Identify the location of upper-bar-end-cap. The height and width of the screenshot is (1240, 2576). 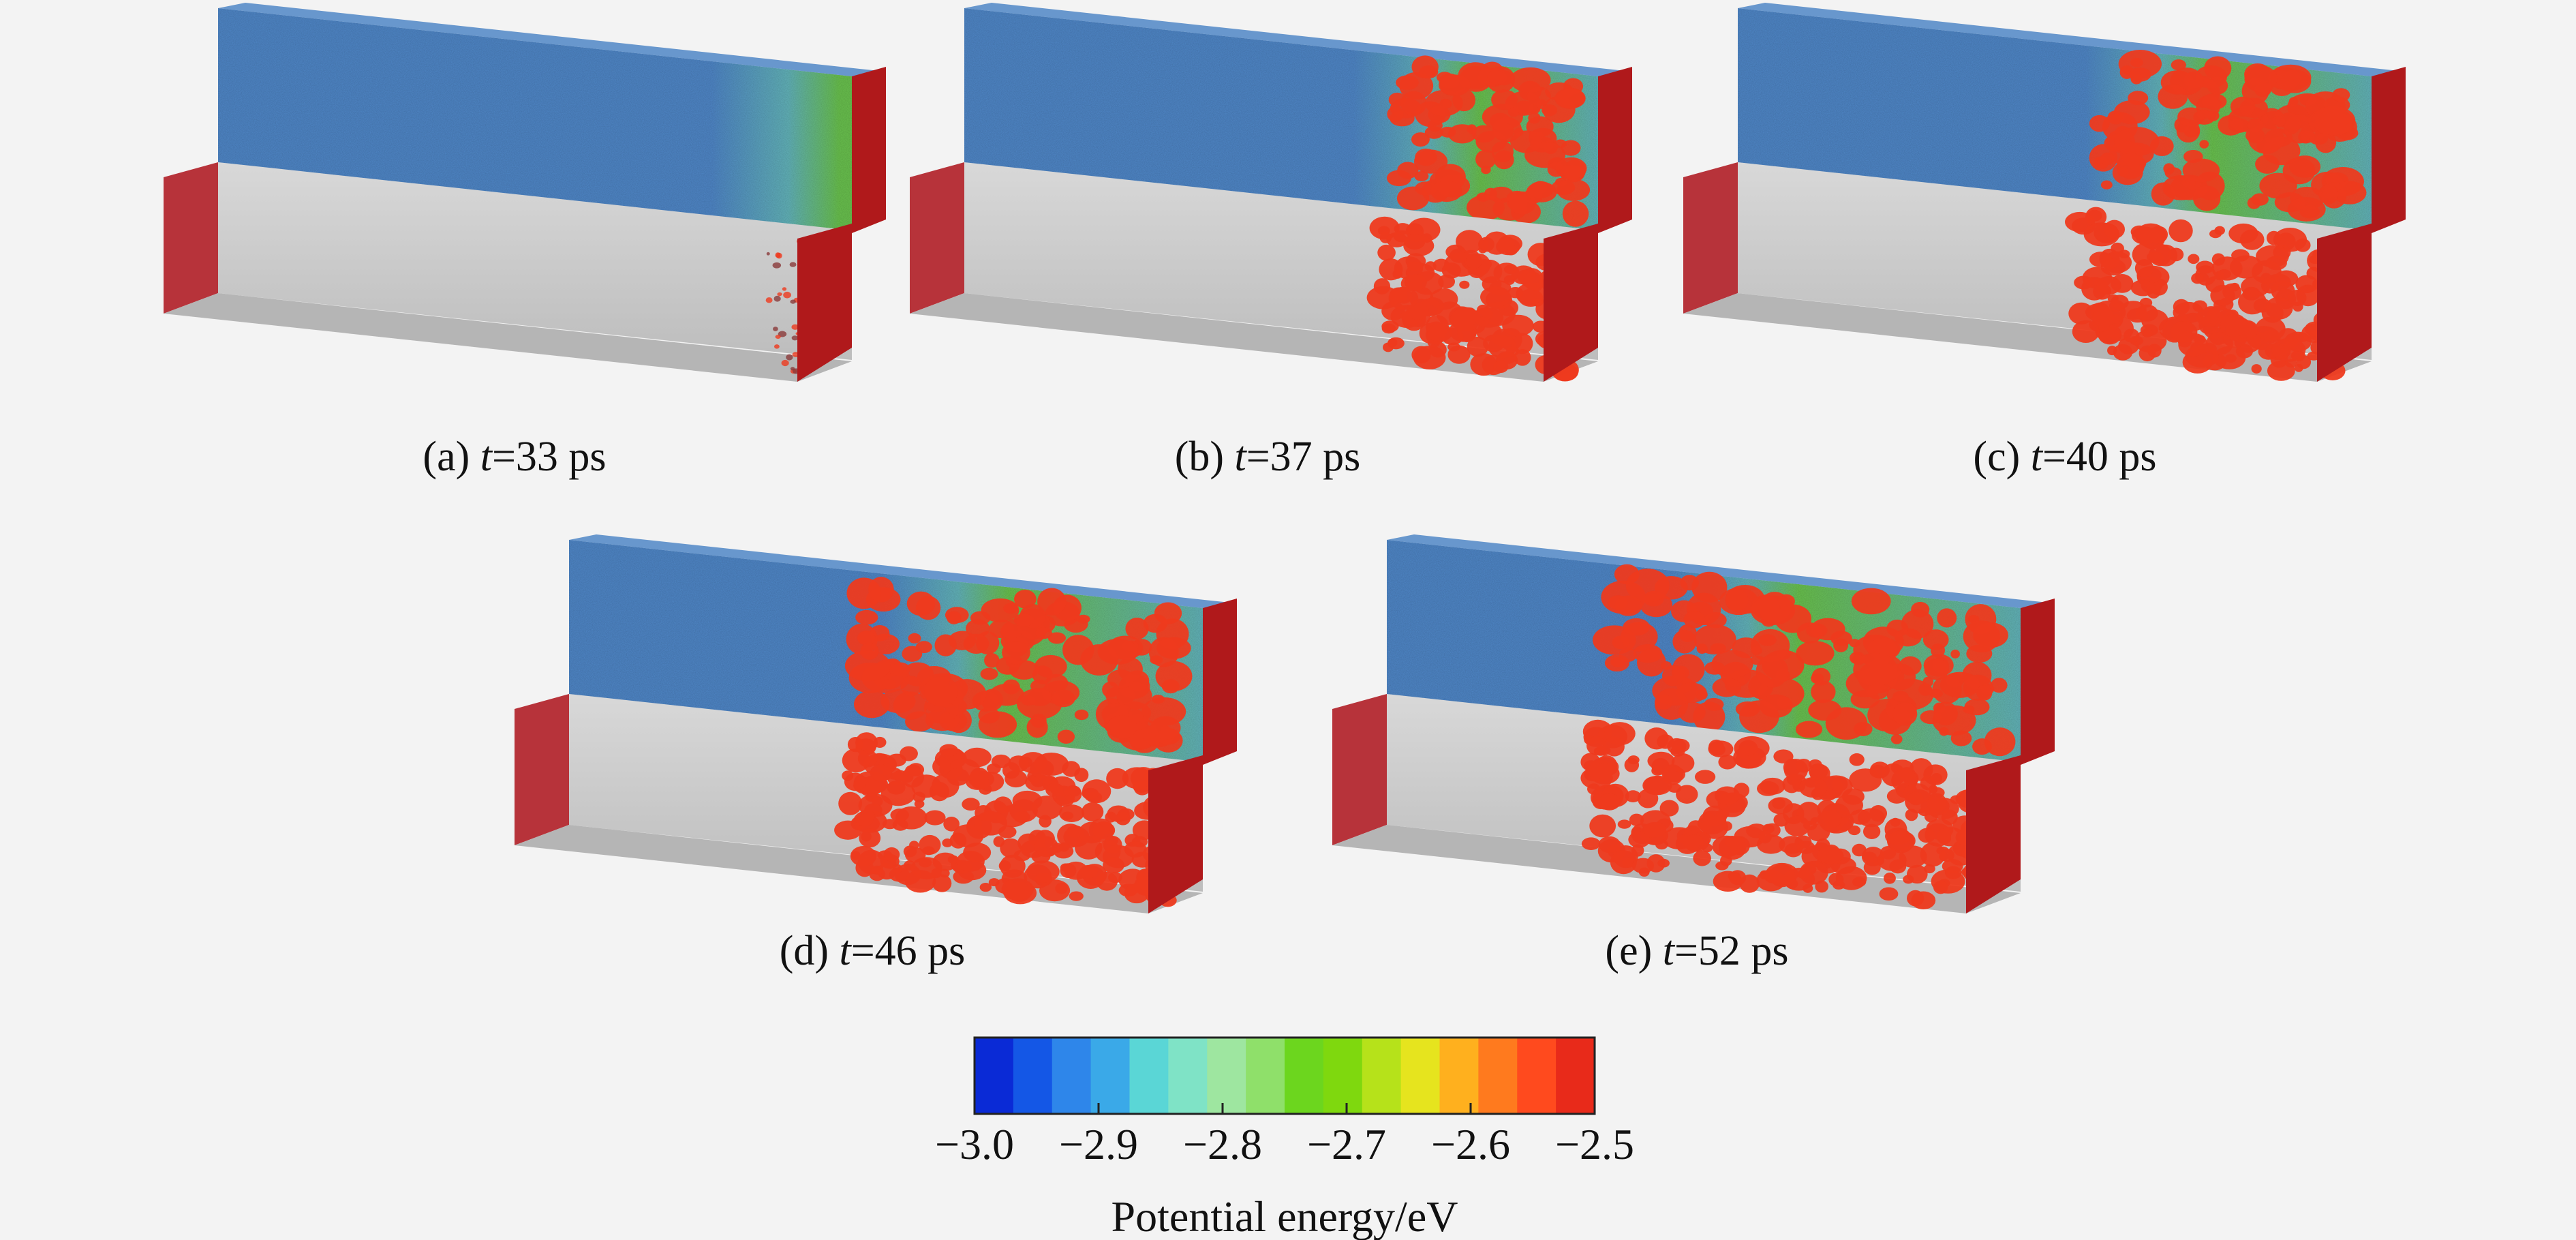
(1615, 150).